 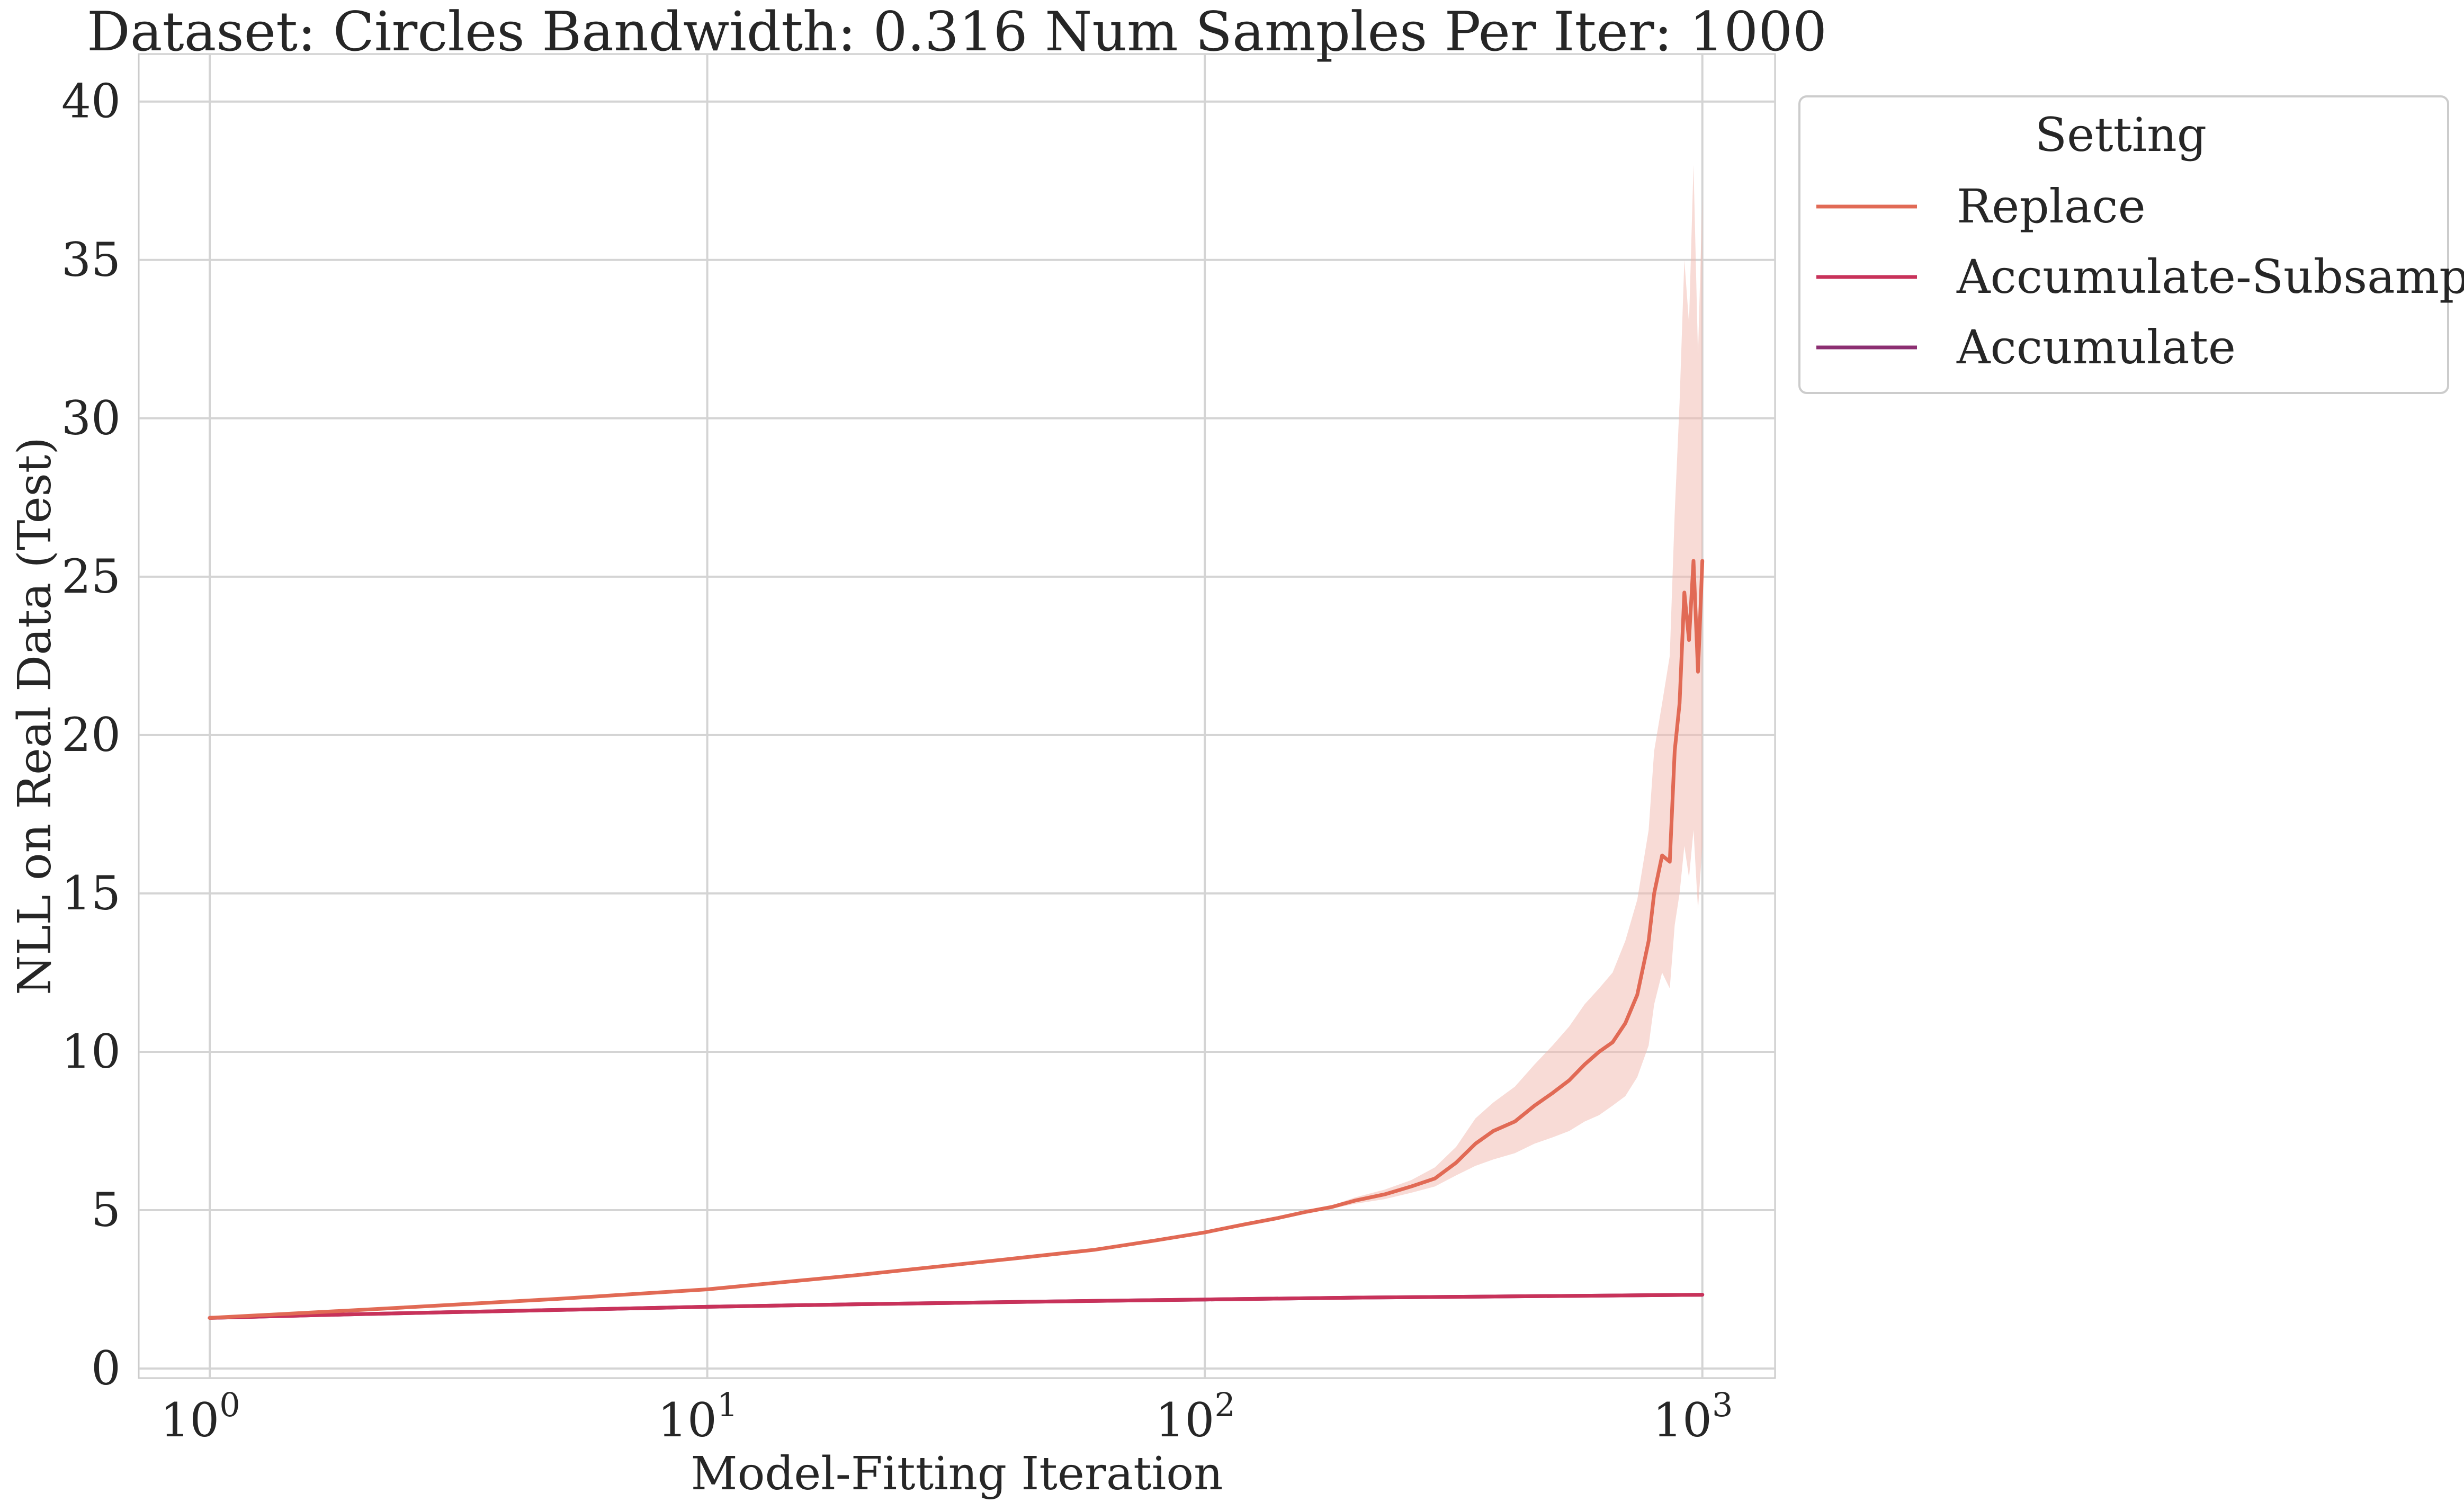 What do you see at coordinates (91, 260) in the screenshot?
I see `y-tick-label: 35` at bounding box center [91, 260].